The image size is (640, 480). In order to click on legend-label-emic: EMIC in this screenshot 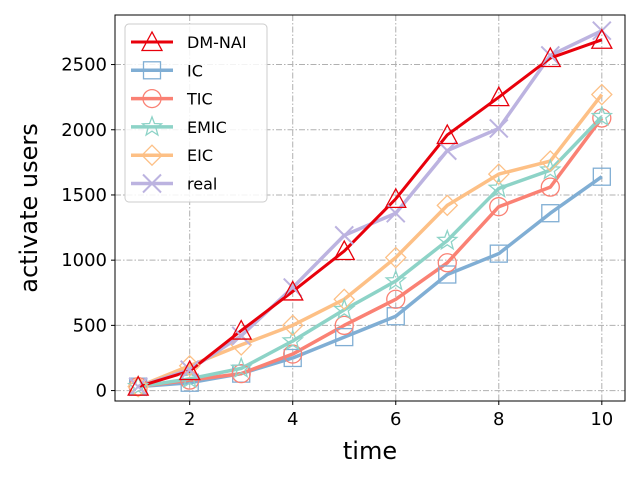, I will do `click(207, 127)`.